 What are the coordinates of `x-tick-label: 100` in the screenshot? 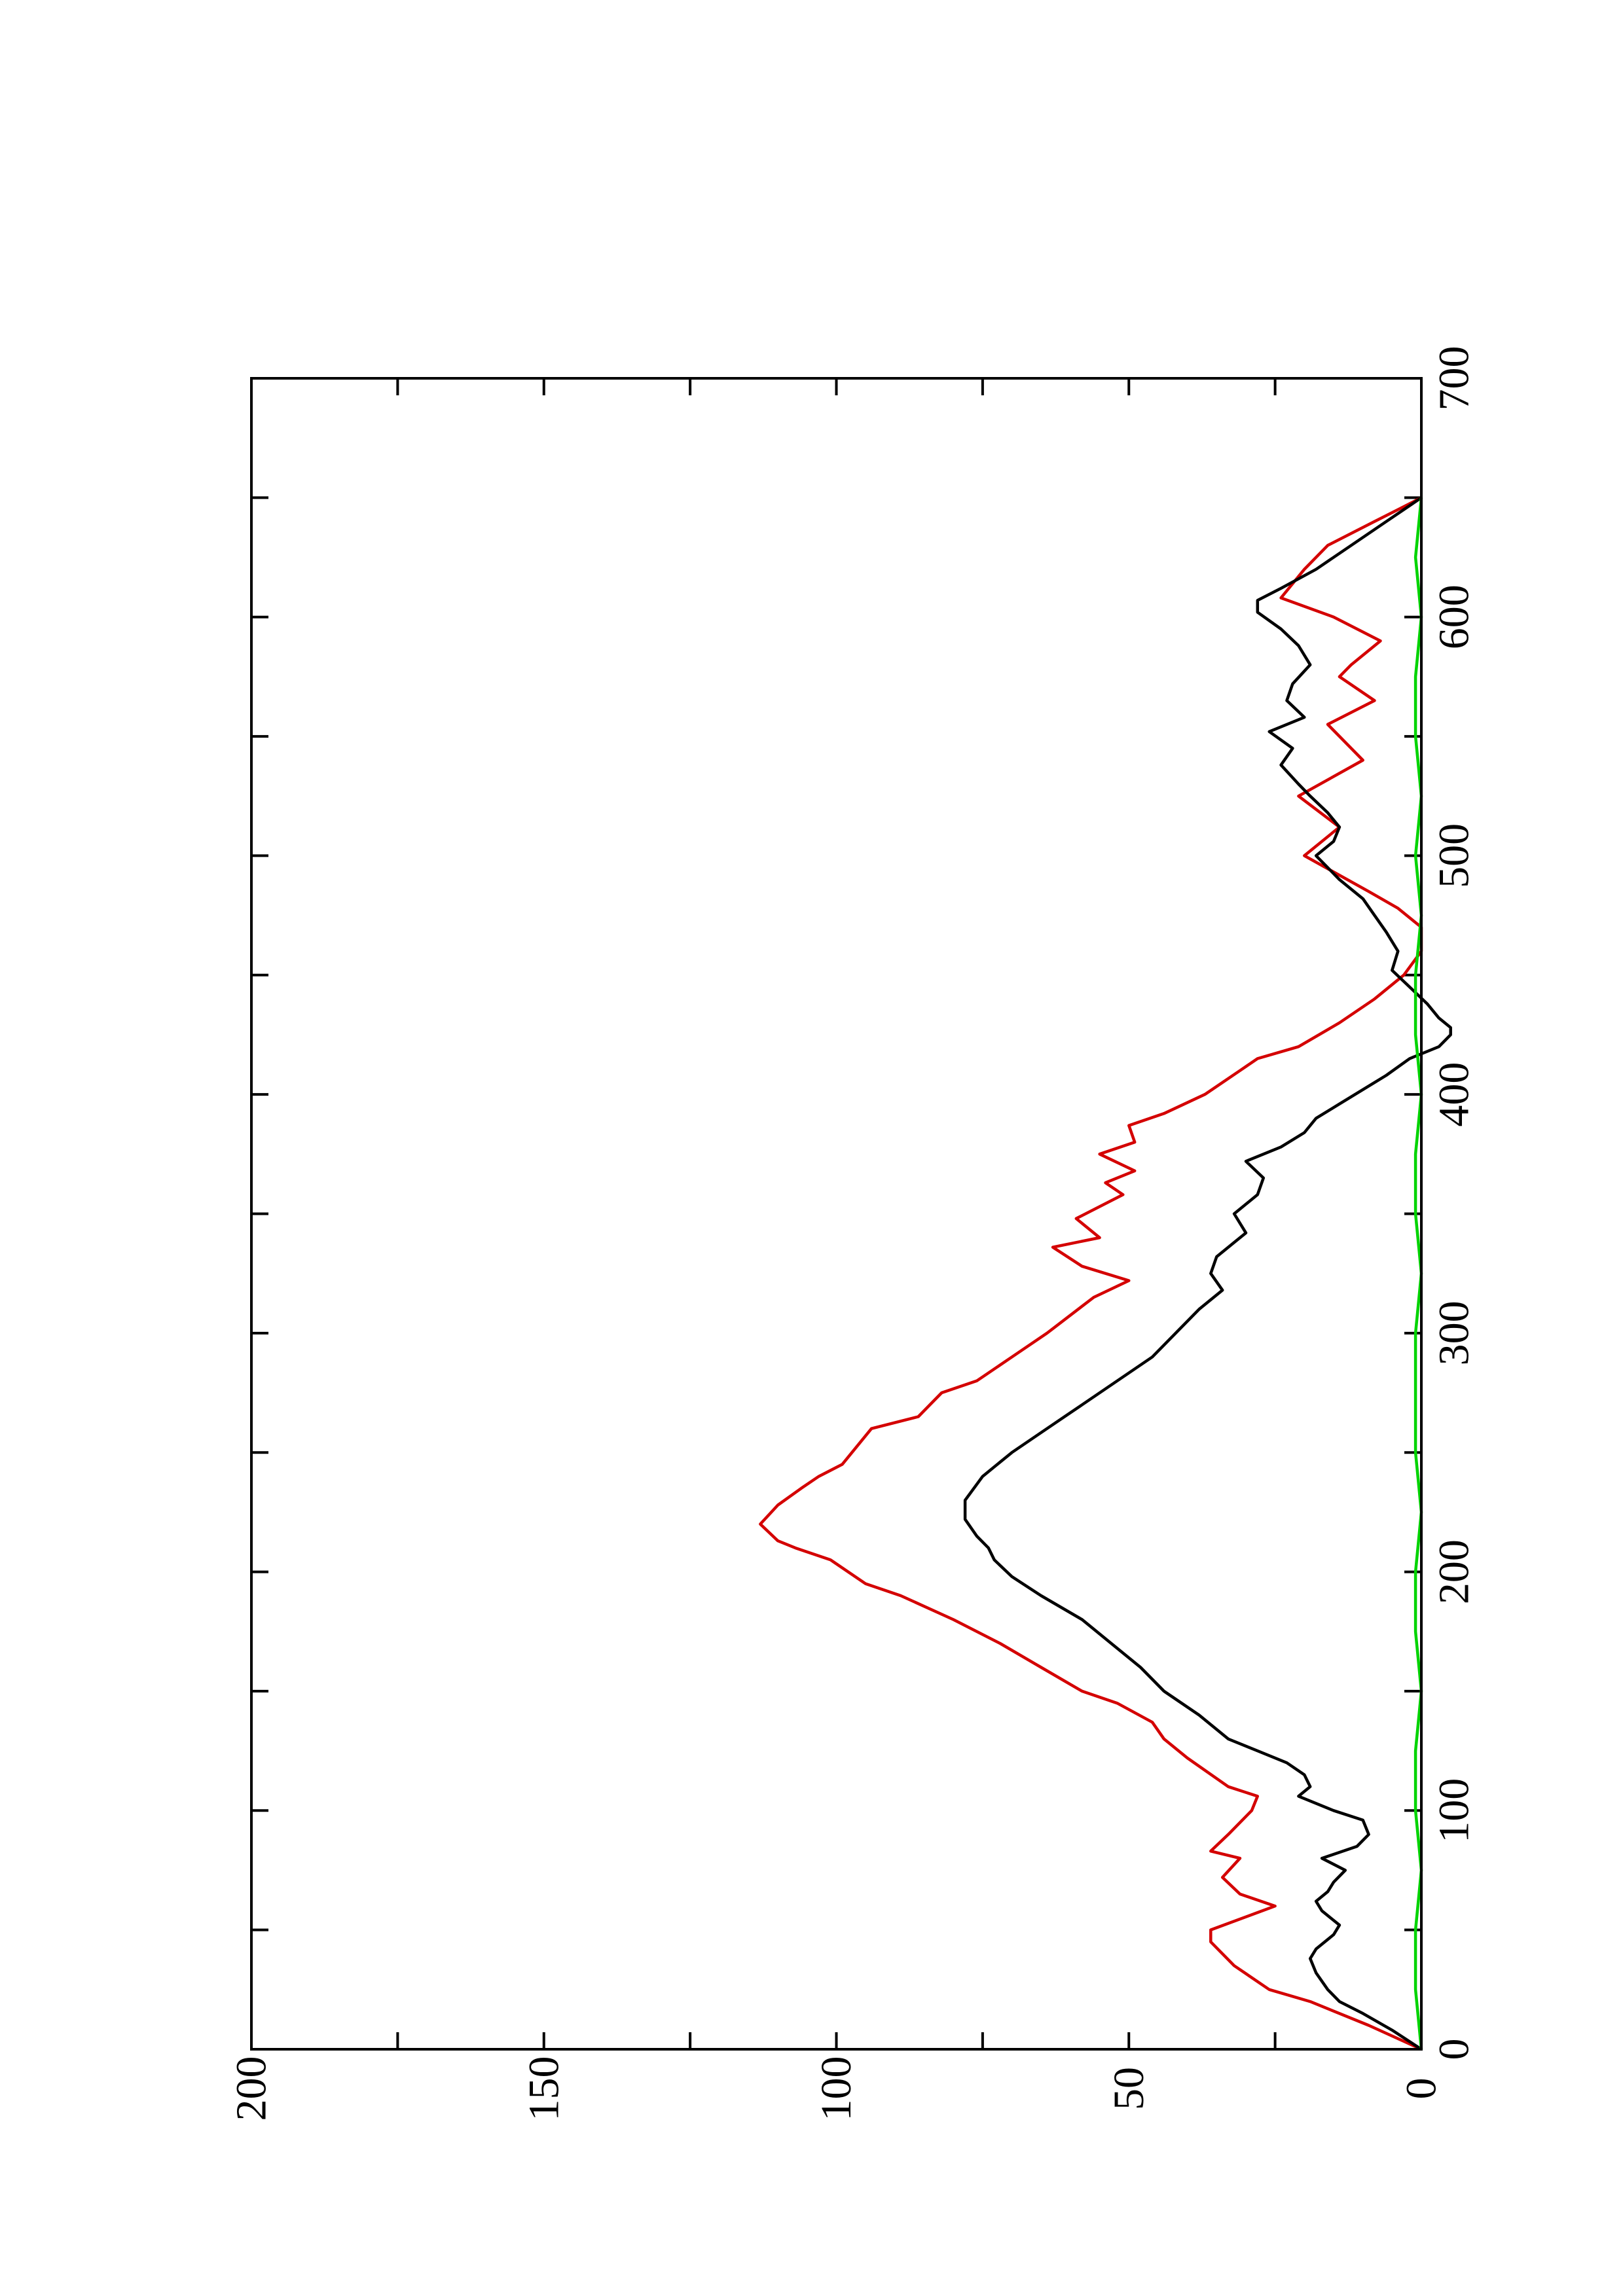 It's located at (1454, 1810).